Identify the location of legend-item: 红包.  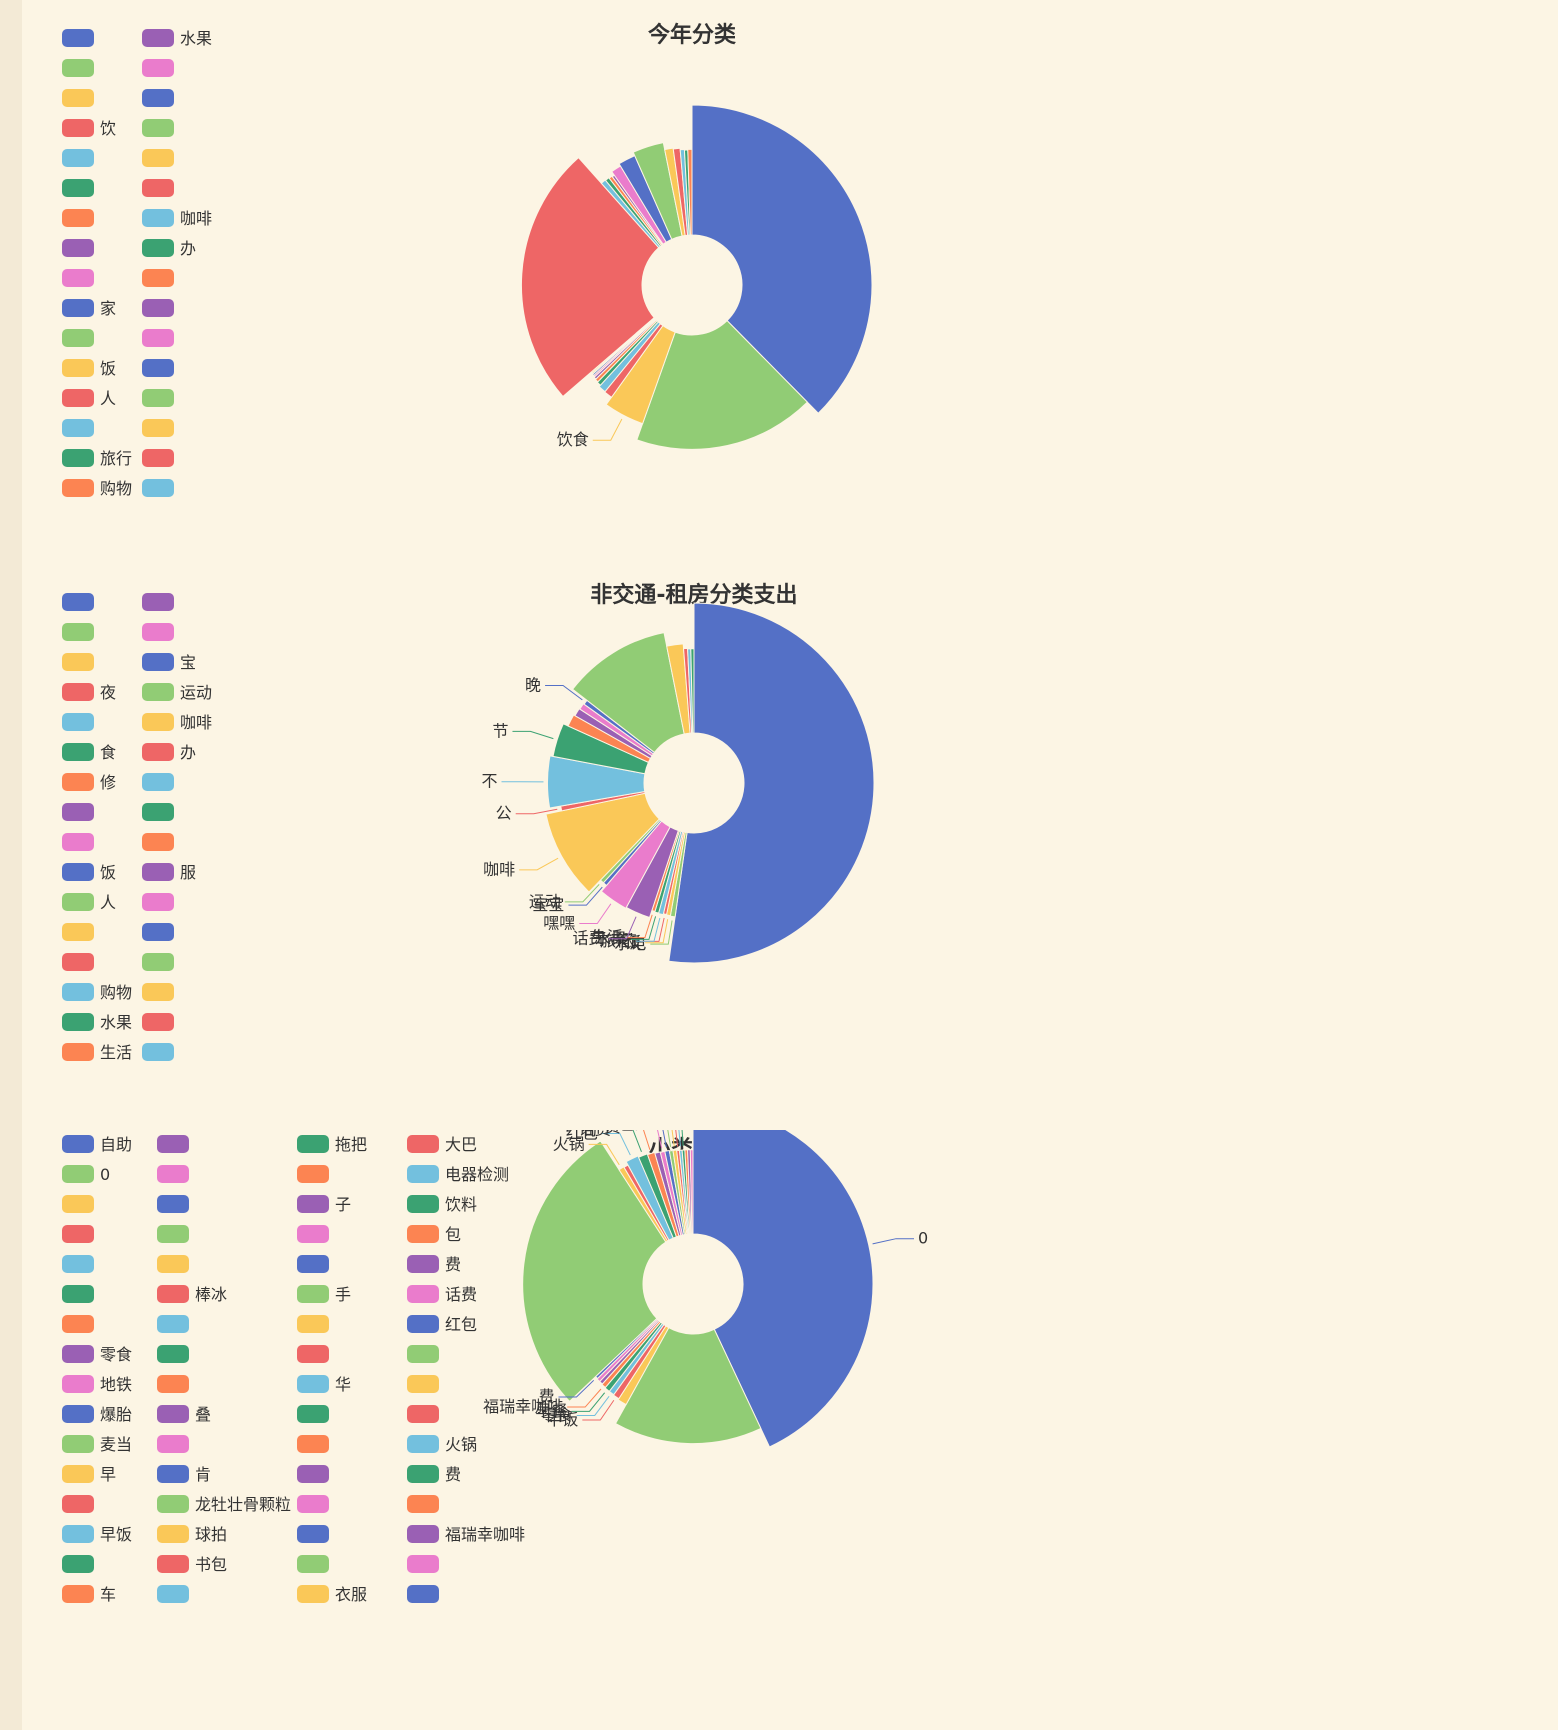
(442, 1324).